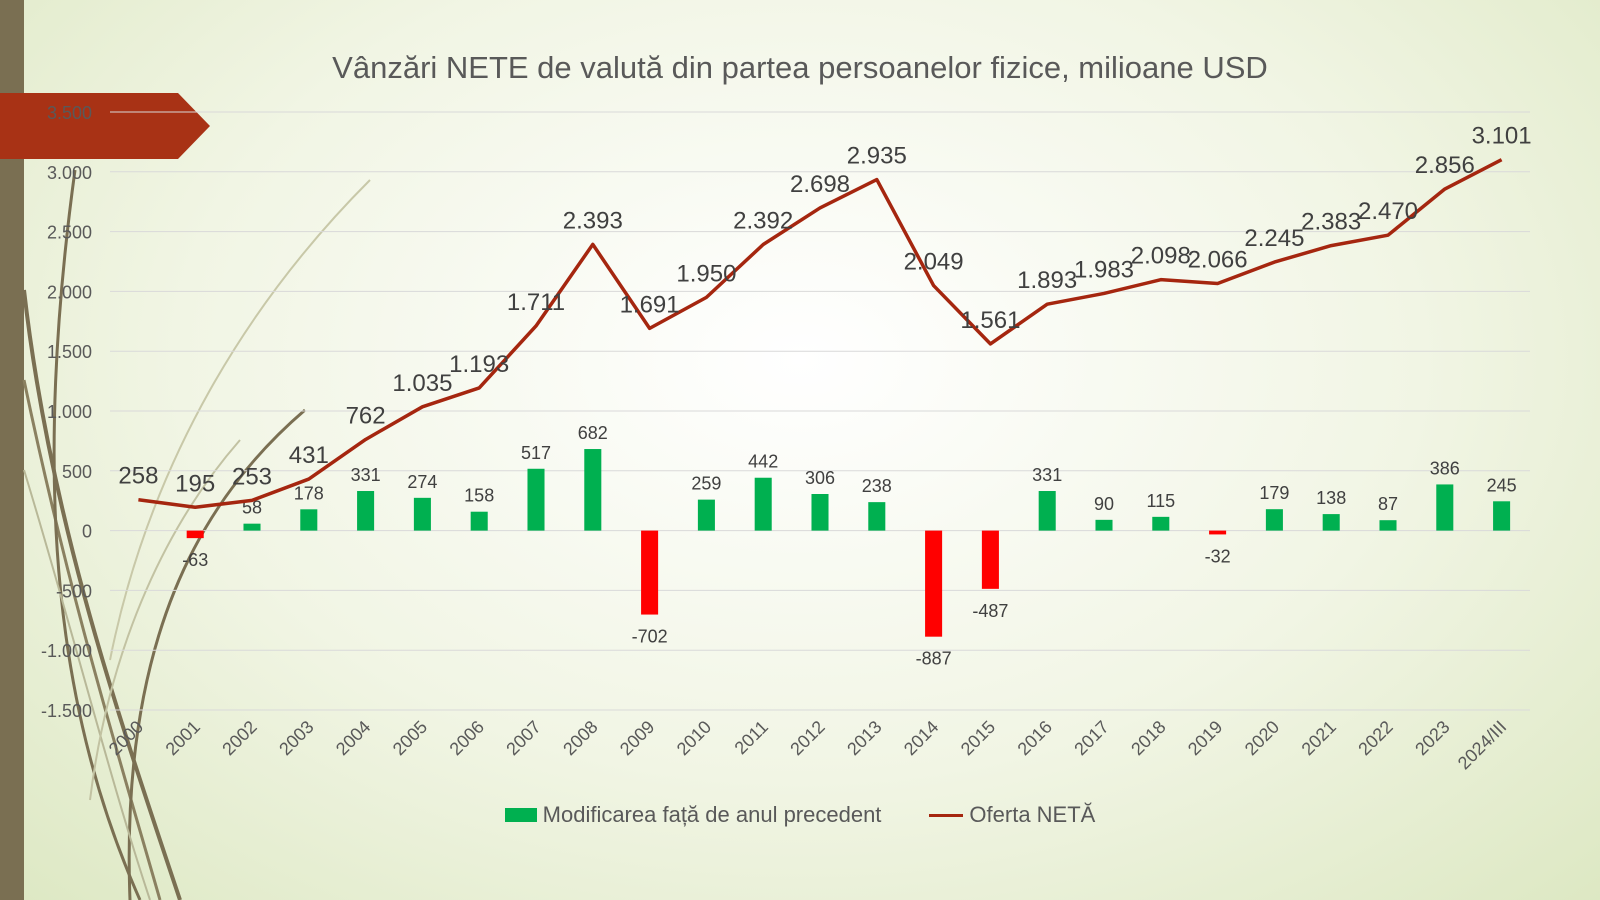 Image resolution: width=1600 pixels, height=900 pixels. I want to click on line-data-label: 195, so click(195, 483).